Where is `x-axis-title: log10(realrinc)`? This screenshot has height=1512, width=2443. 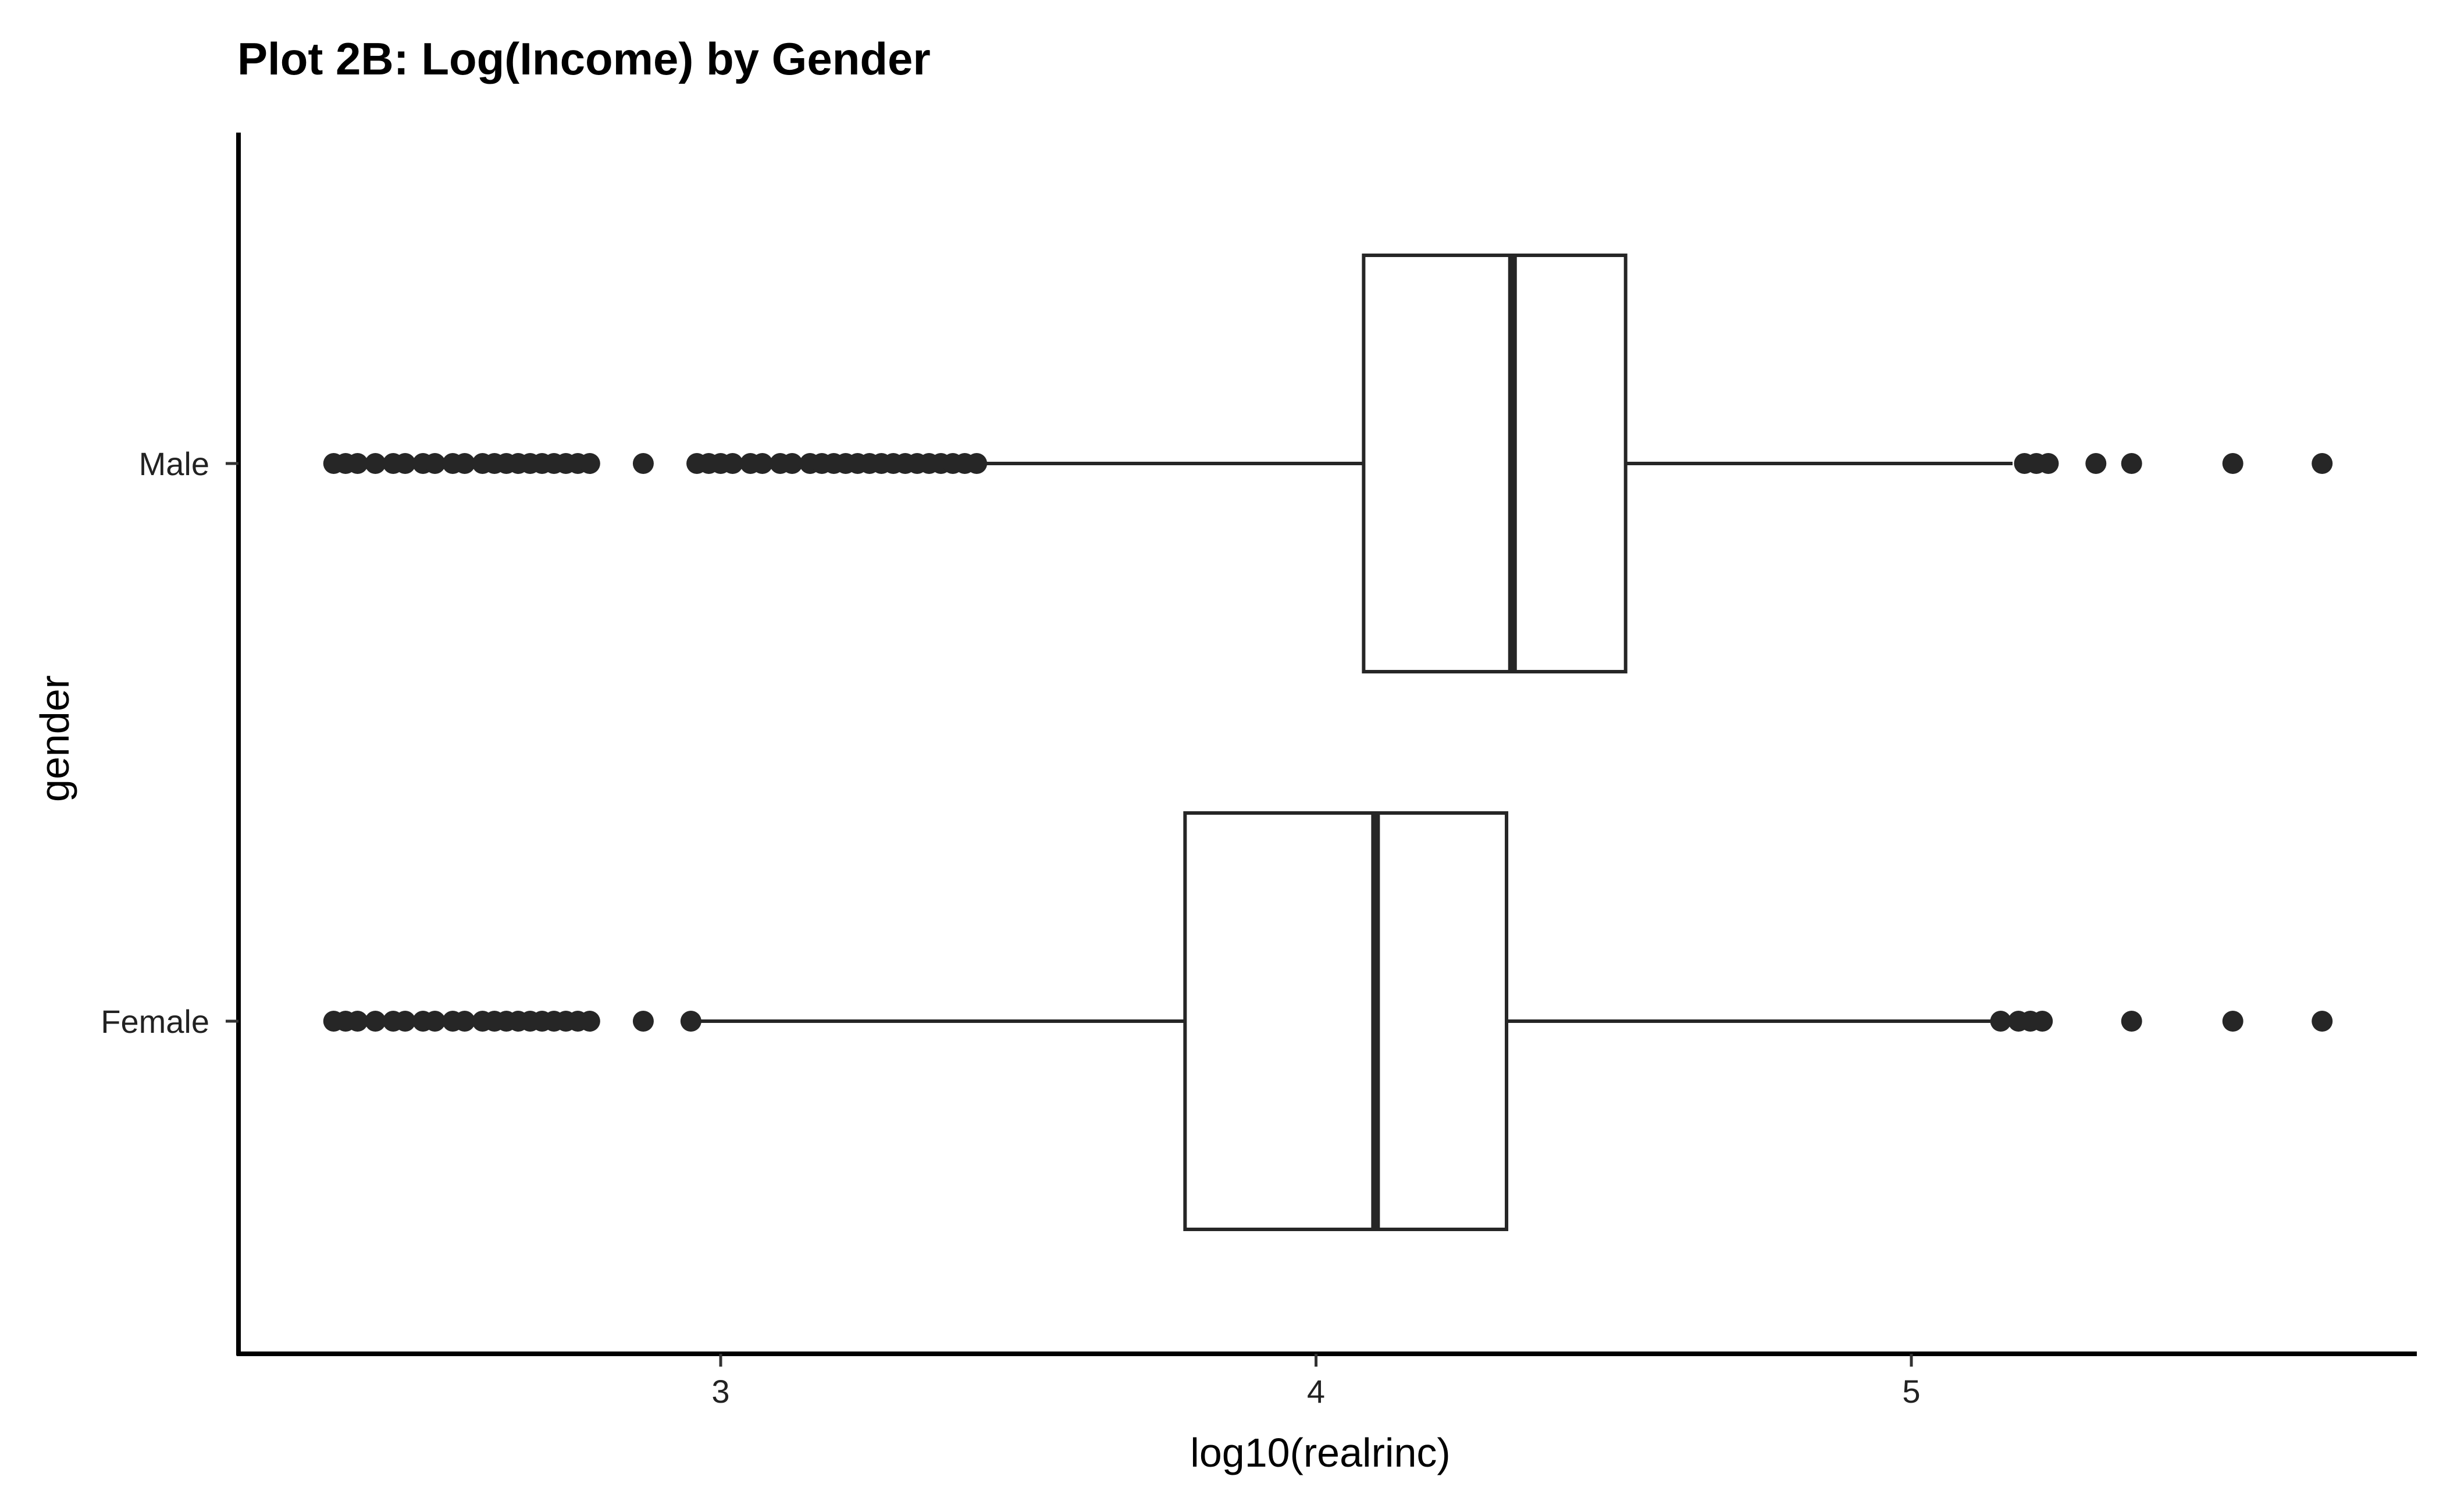
x-axis-title: log10(realrinc) is located at coordinates (1320, 1452).